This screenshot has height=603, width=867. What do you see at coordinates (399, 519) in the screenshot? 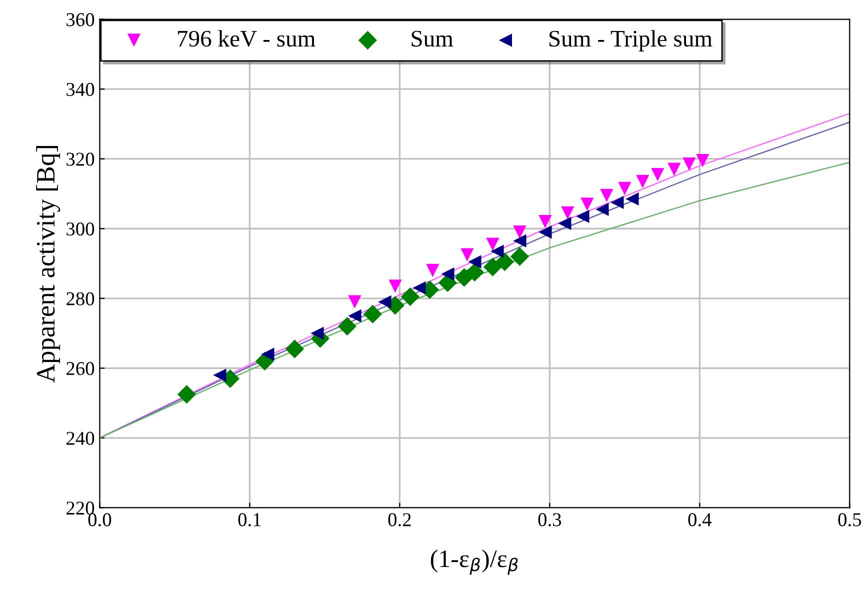
I see `x-tick-label: 0.2` at bounding box center [399, 519].